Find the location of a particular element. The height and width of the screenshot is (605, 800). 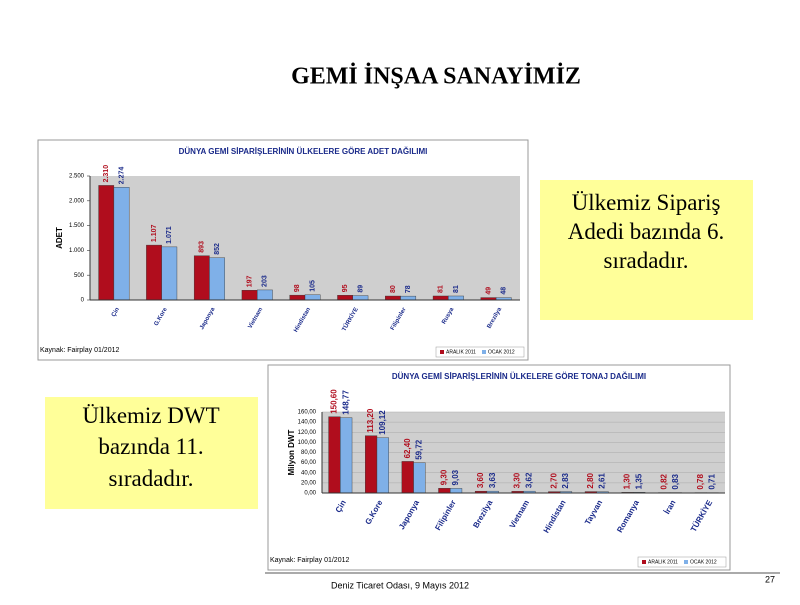

data-label: 80 is located at coordinates (393, 289).